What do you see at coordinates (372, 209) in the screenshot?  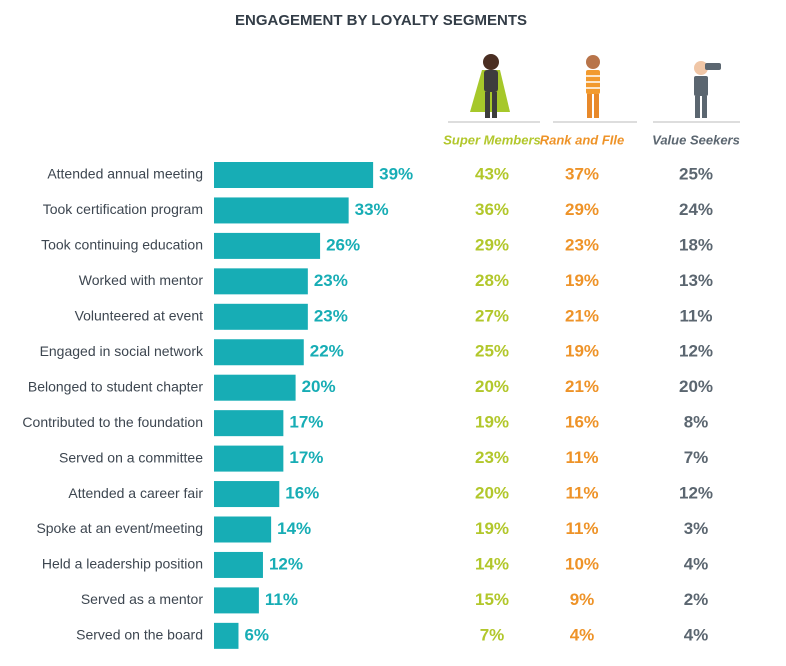 I see `bar-value-label: 33%` at bounding box center [372, 209].